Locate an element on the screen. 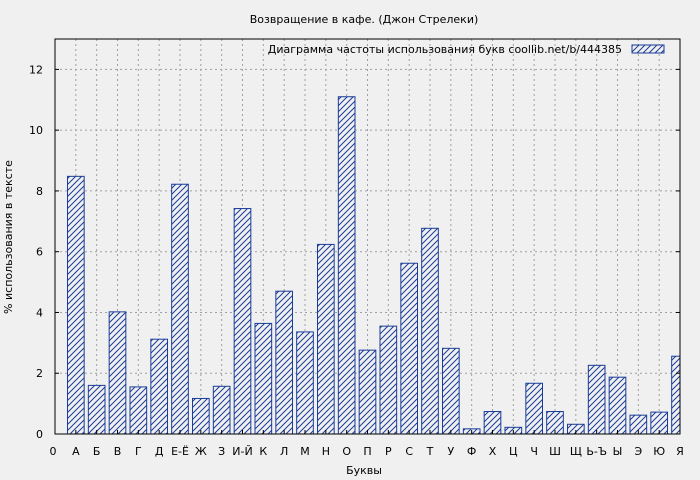 The width and height of the screenshot is (700, 480). bar-Г is located at coordinates (138, 410).